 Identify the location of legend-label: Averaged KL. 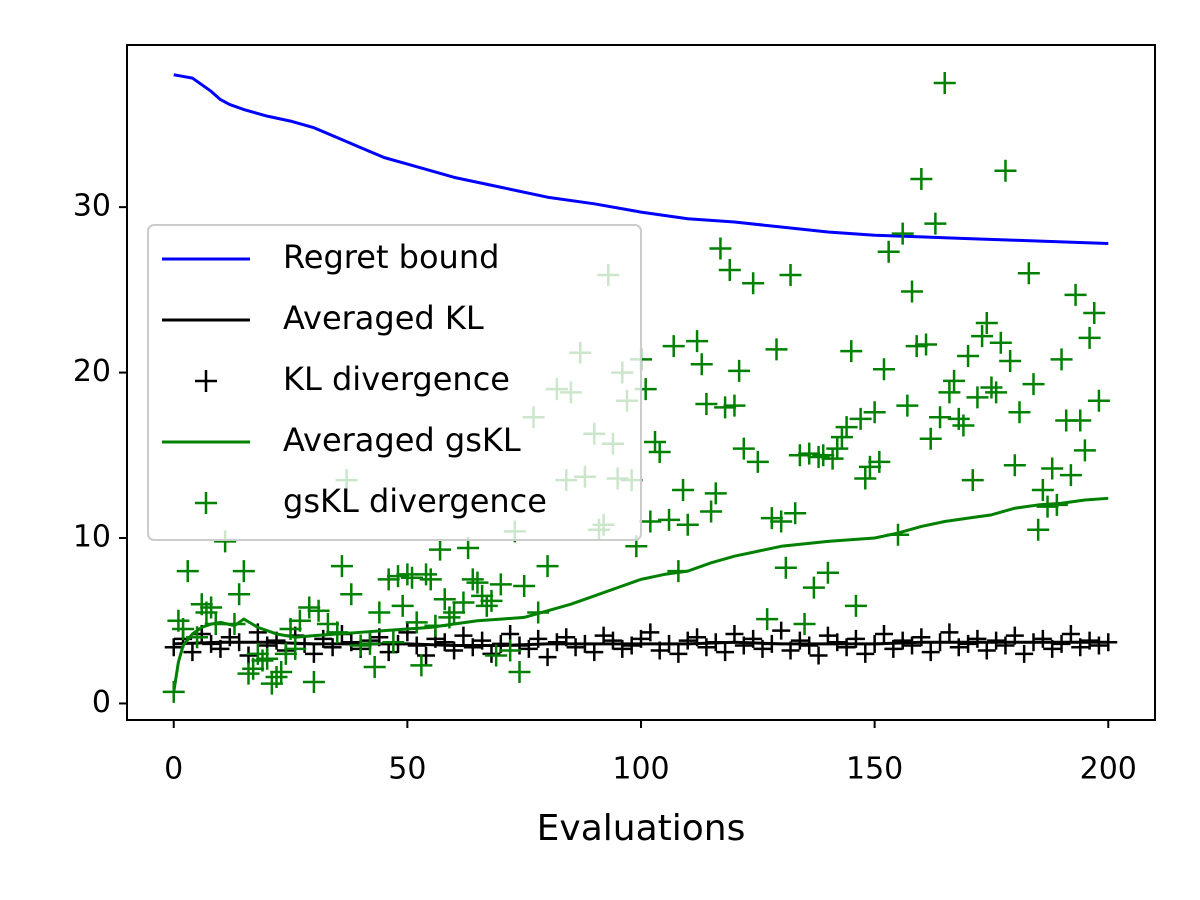
(383, 318).